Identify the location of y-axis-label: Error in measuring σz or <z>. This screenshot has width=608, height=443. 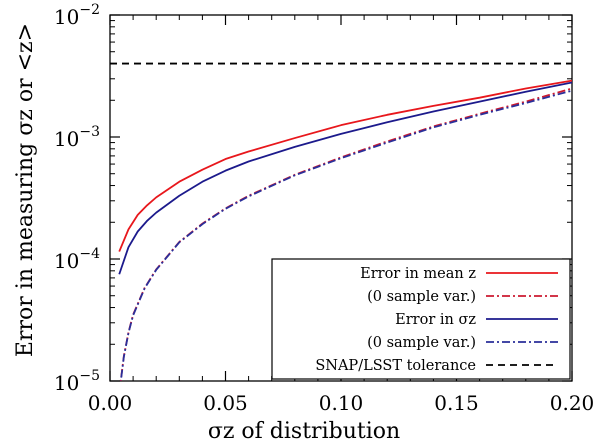
(25, 190).